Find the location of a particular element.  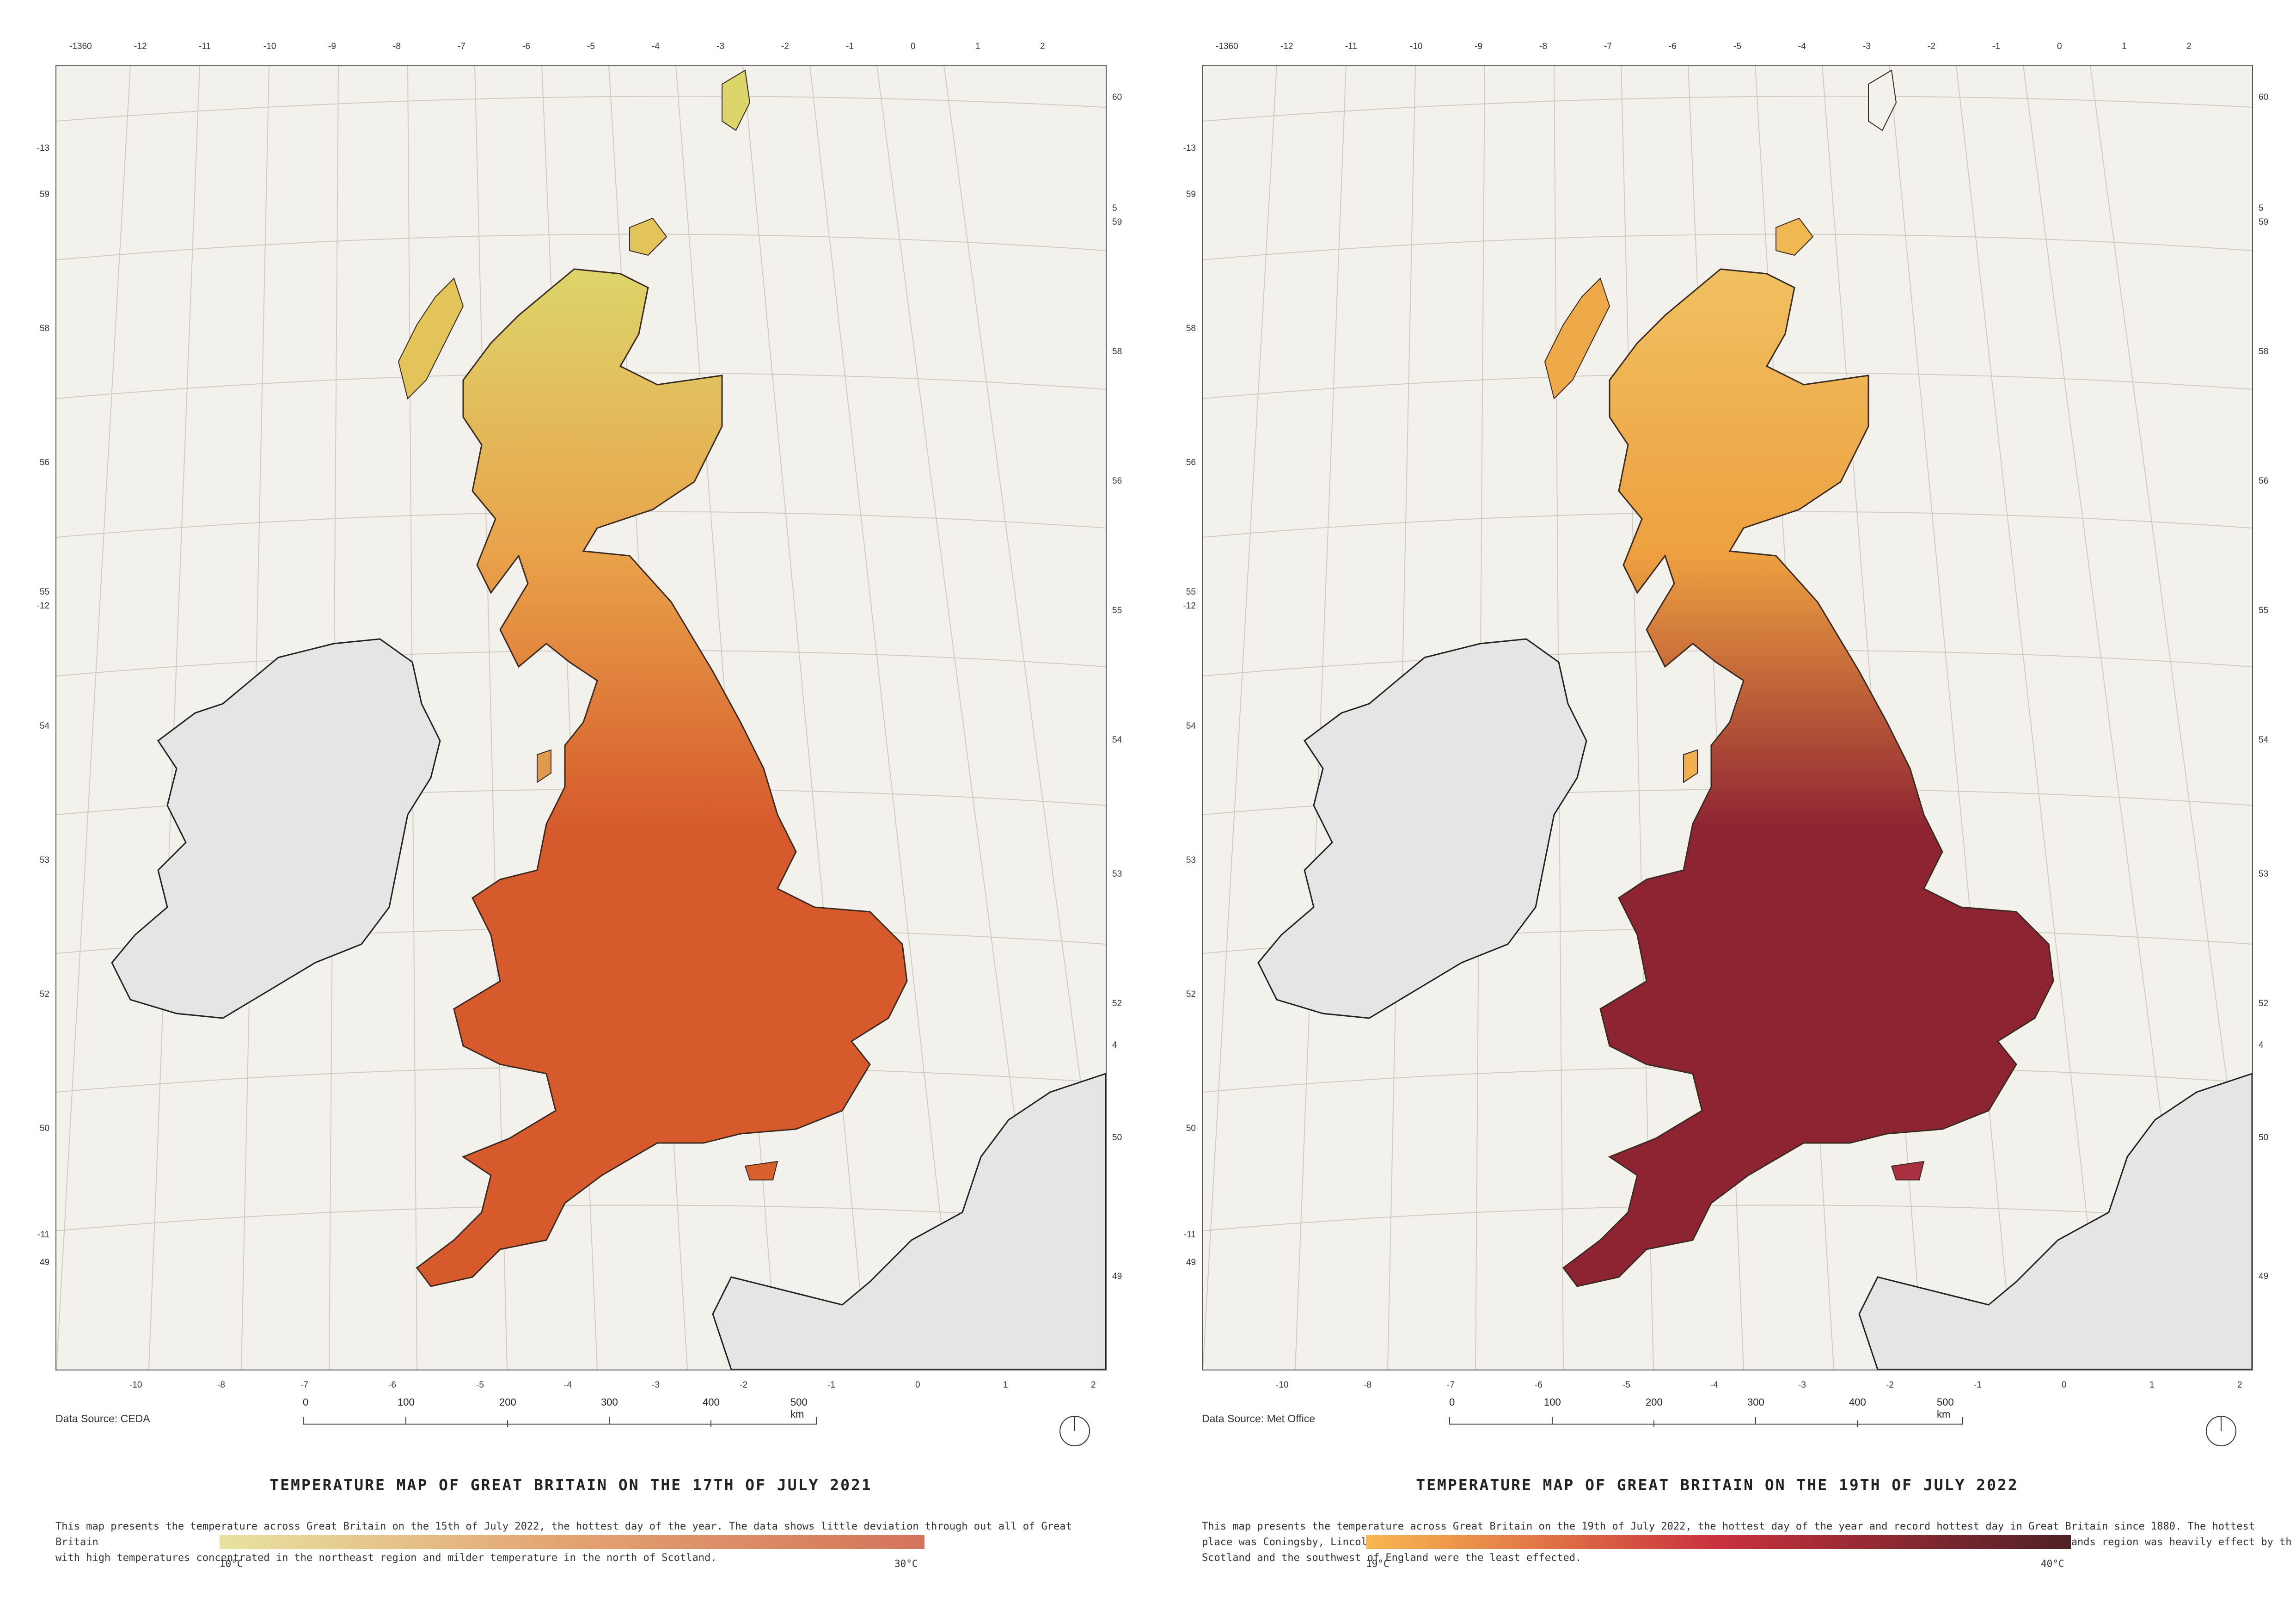

longitude-tick-label: -4 is located at coordinates (1802, 47).